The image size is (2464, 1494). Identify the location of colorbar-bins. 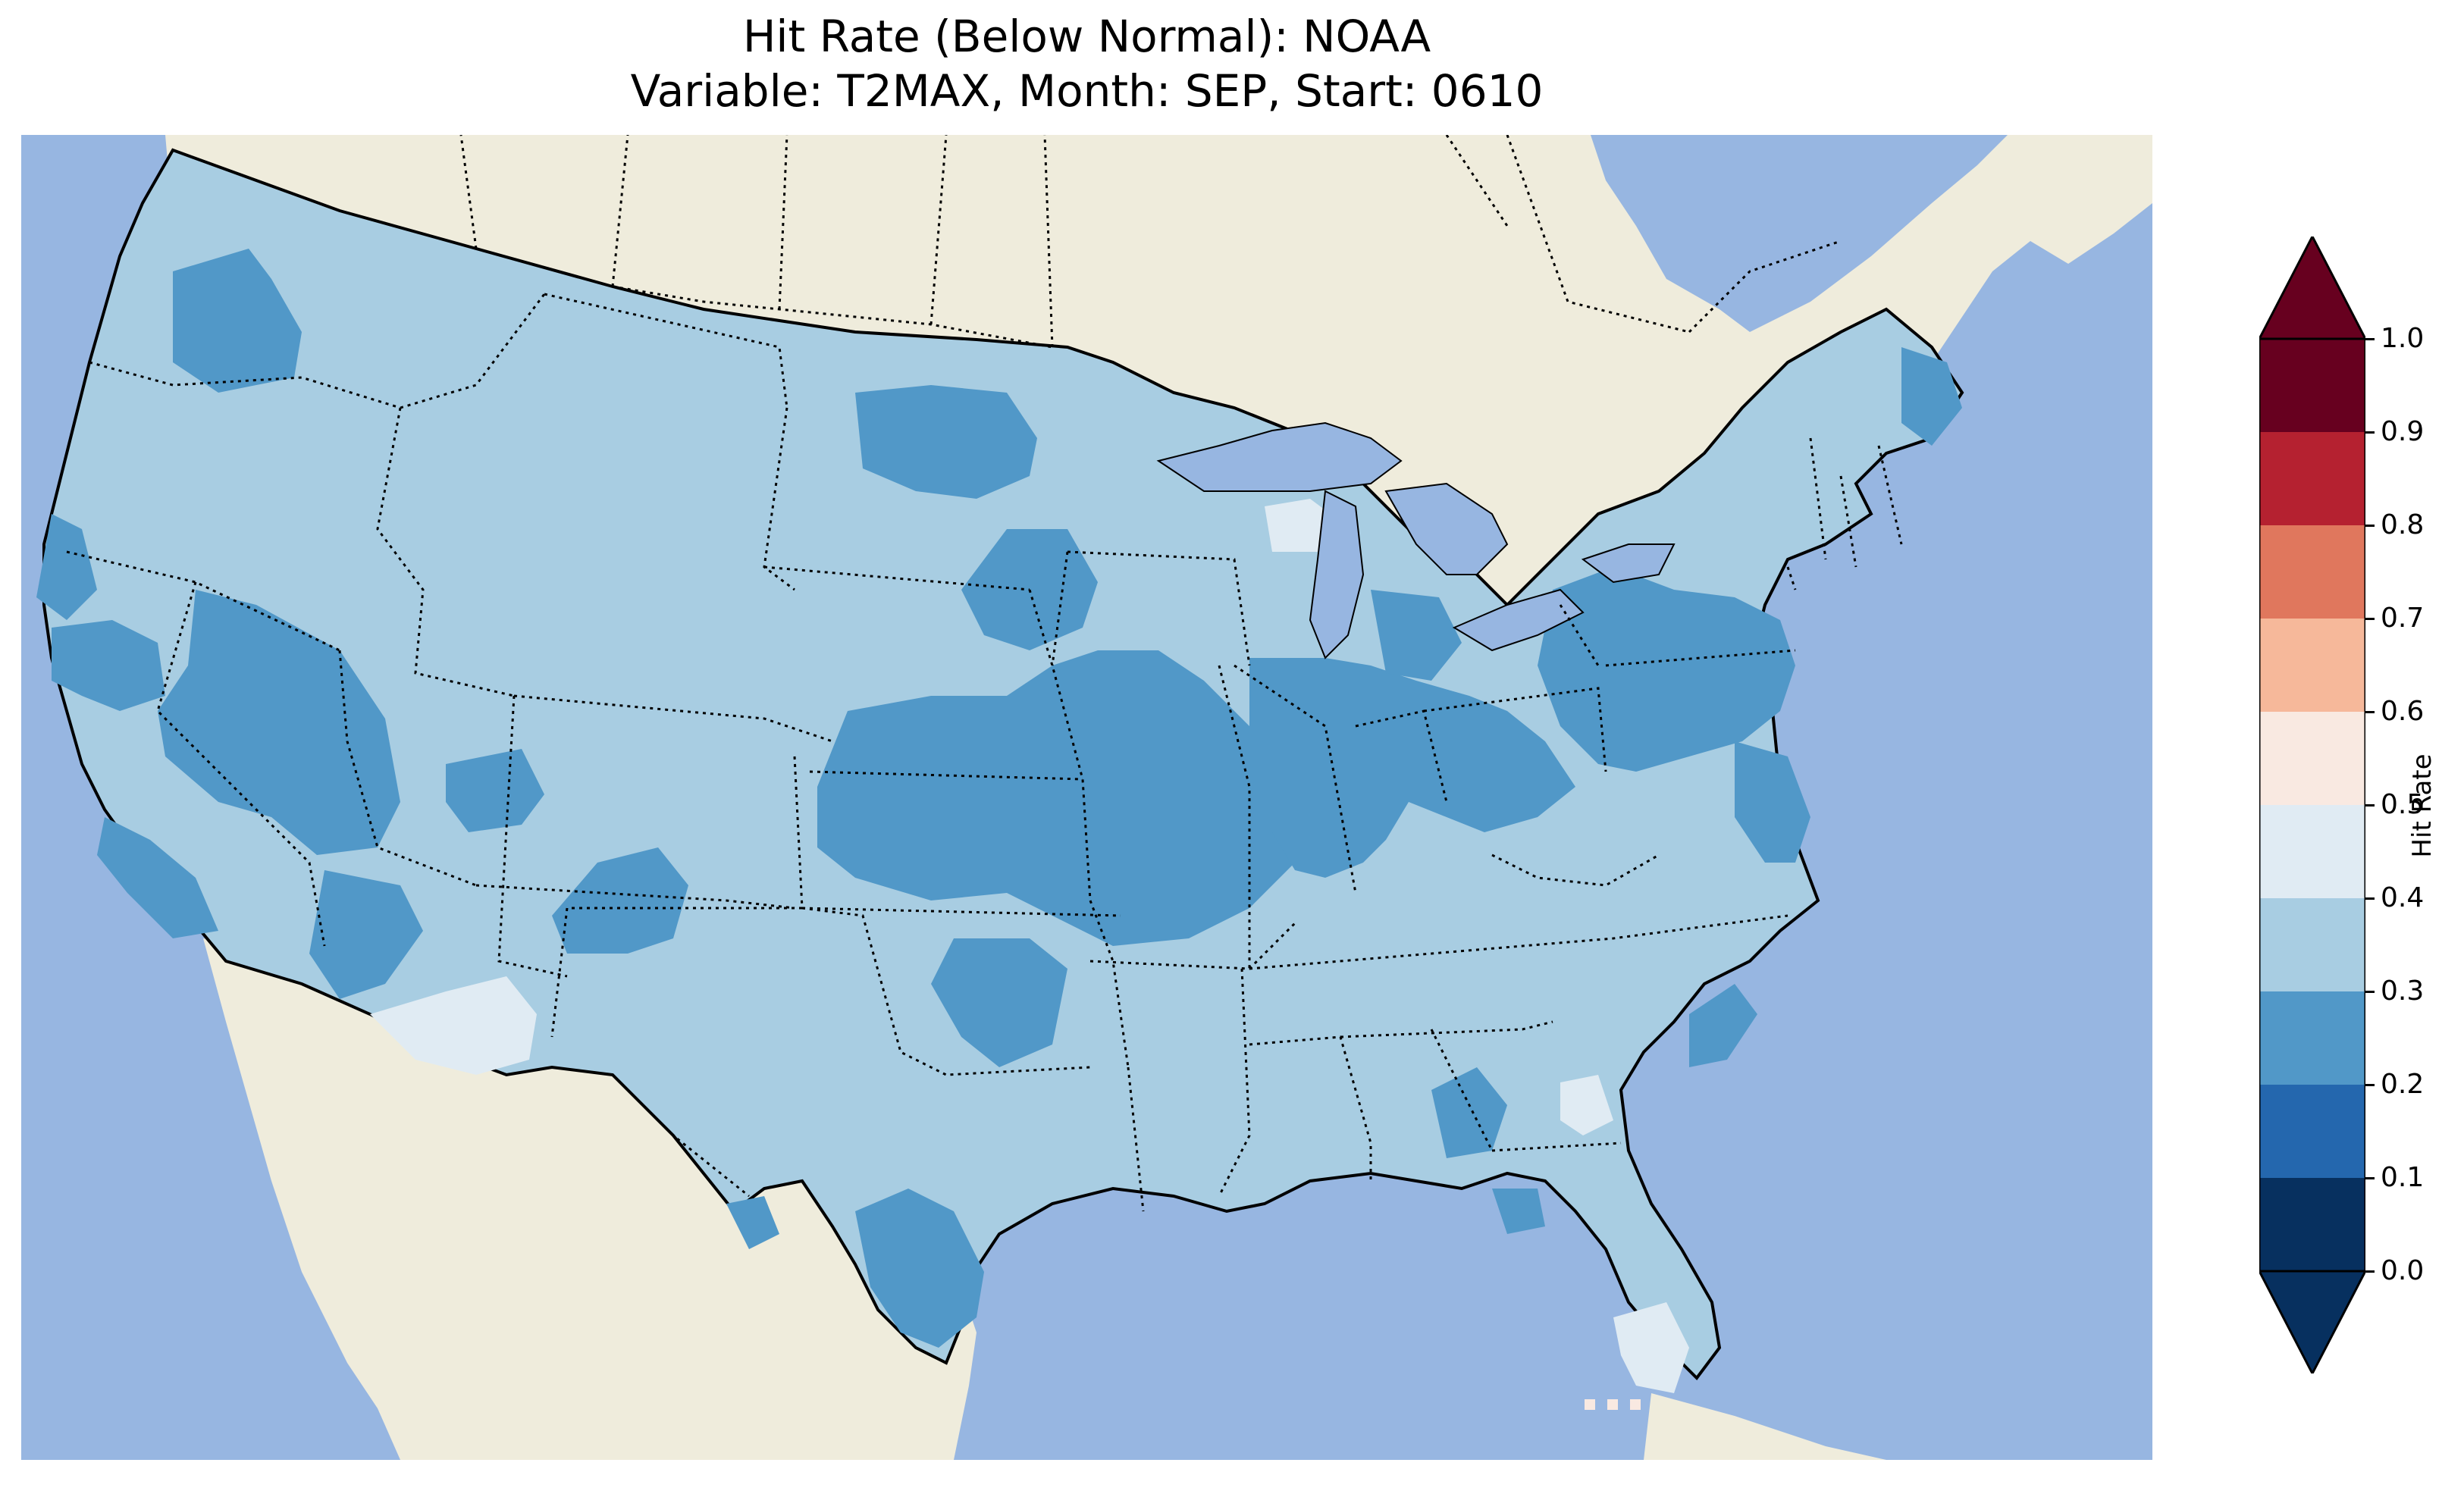
(2312, 805).